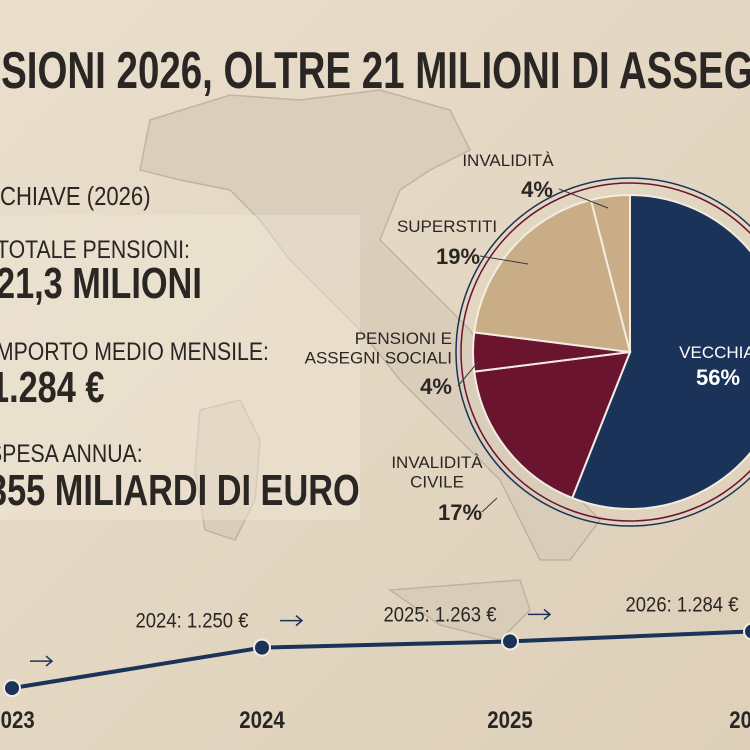  I want to click on pie-label: VECCHIAIA, so click(714, 352).